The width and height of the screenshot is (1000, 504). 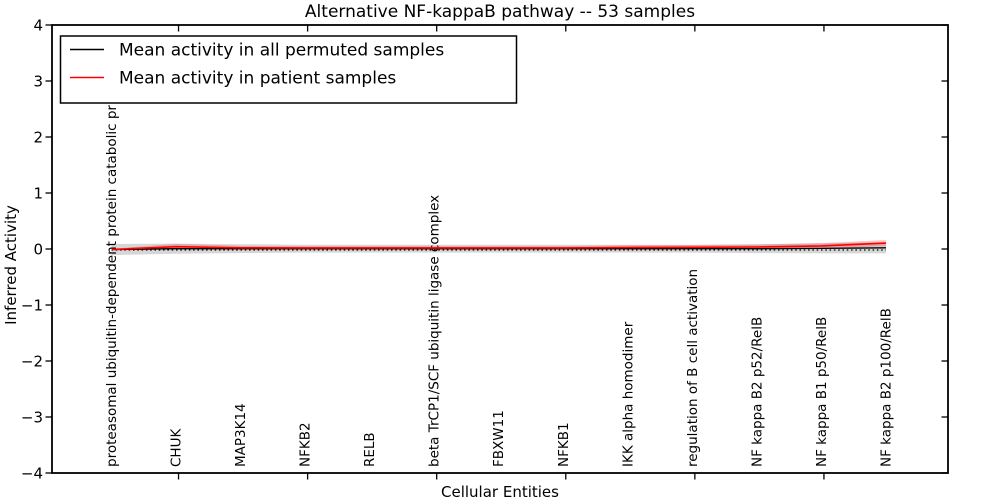 I want to click on series-lines, so click(x=499, y=246).